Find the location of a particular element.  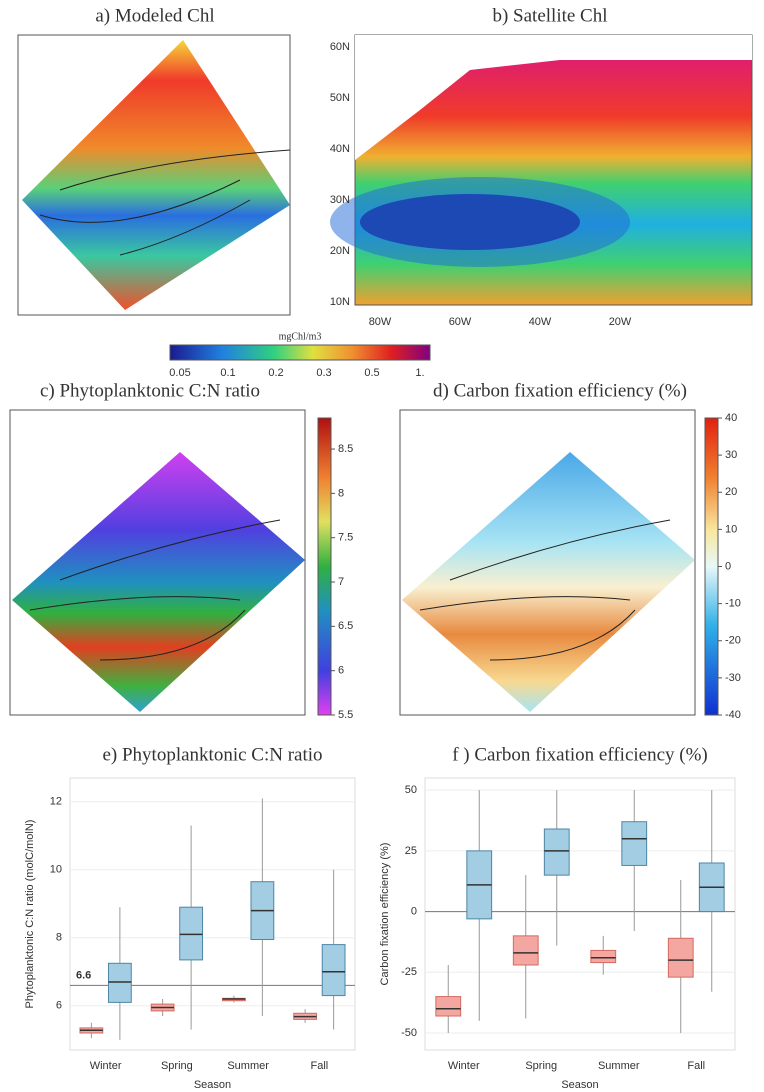

plot-frame is located at coordinates (212, 914).